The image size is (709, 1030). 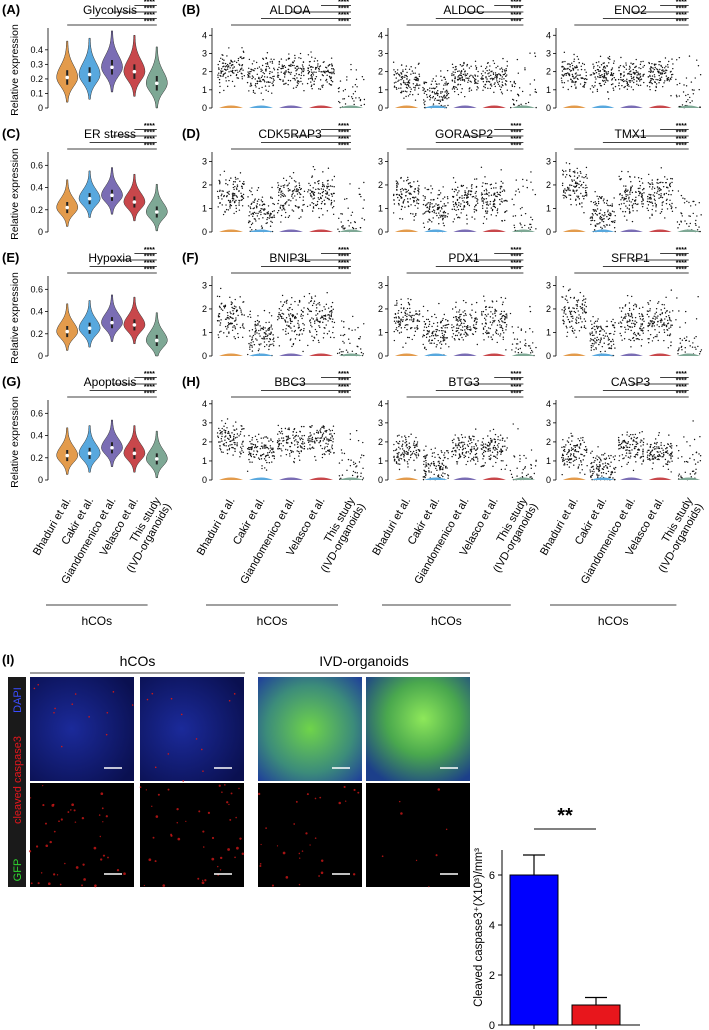 What do you see at coordinates (631, 354) in the screenshot?
I see `zero-violin` at bounding box center [631, 354].